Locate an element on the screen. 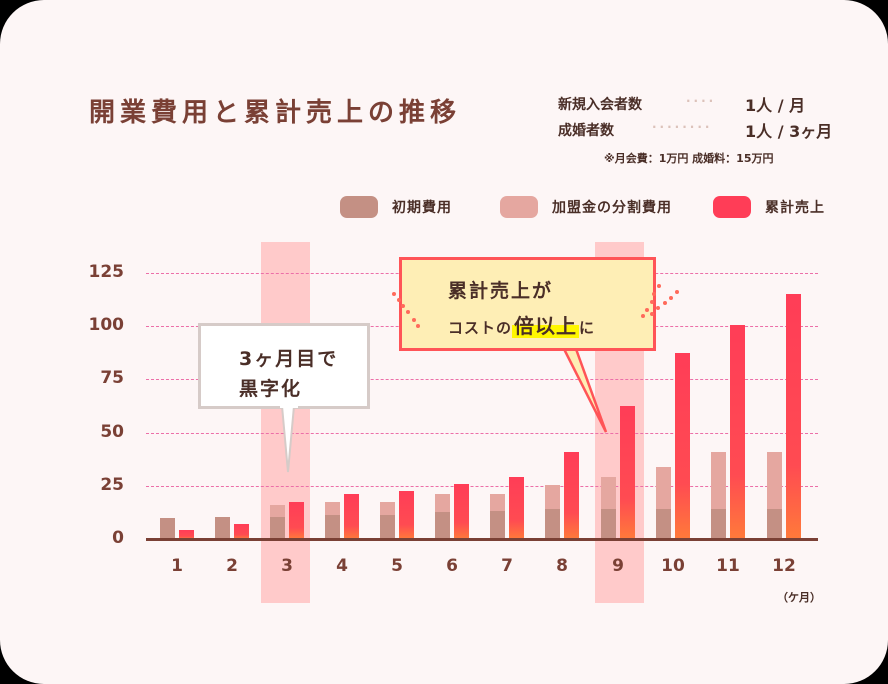  info-label: 成婚者数 is located at coordinates (586, 131).